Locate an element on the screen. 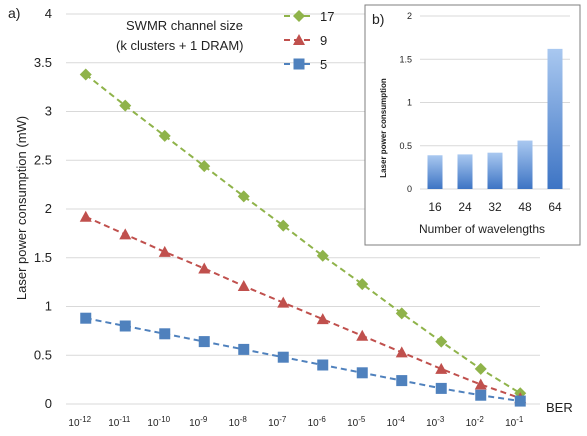 The width and height of the screenshot is (587, 436). panel-label-b: b) is located at coordinates (378, 19).